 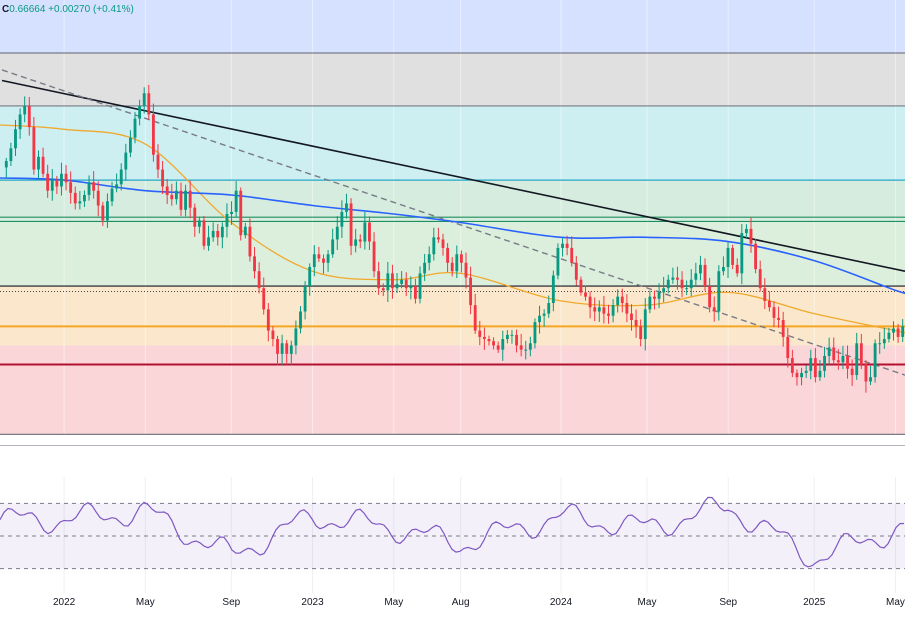 I want to click on price-header: C0.66664 +0.00270 (+0.41%), so click(x=68, y=9).